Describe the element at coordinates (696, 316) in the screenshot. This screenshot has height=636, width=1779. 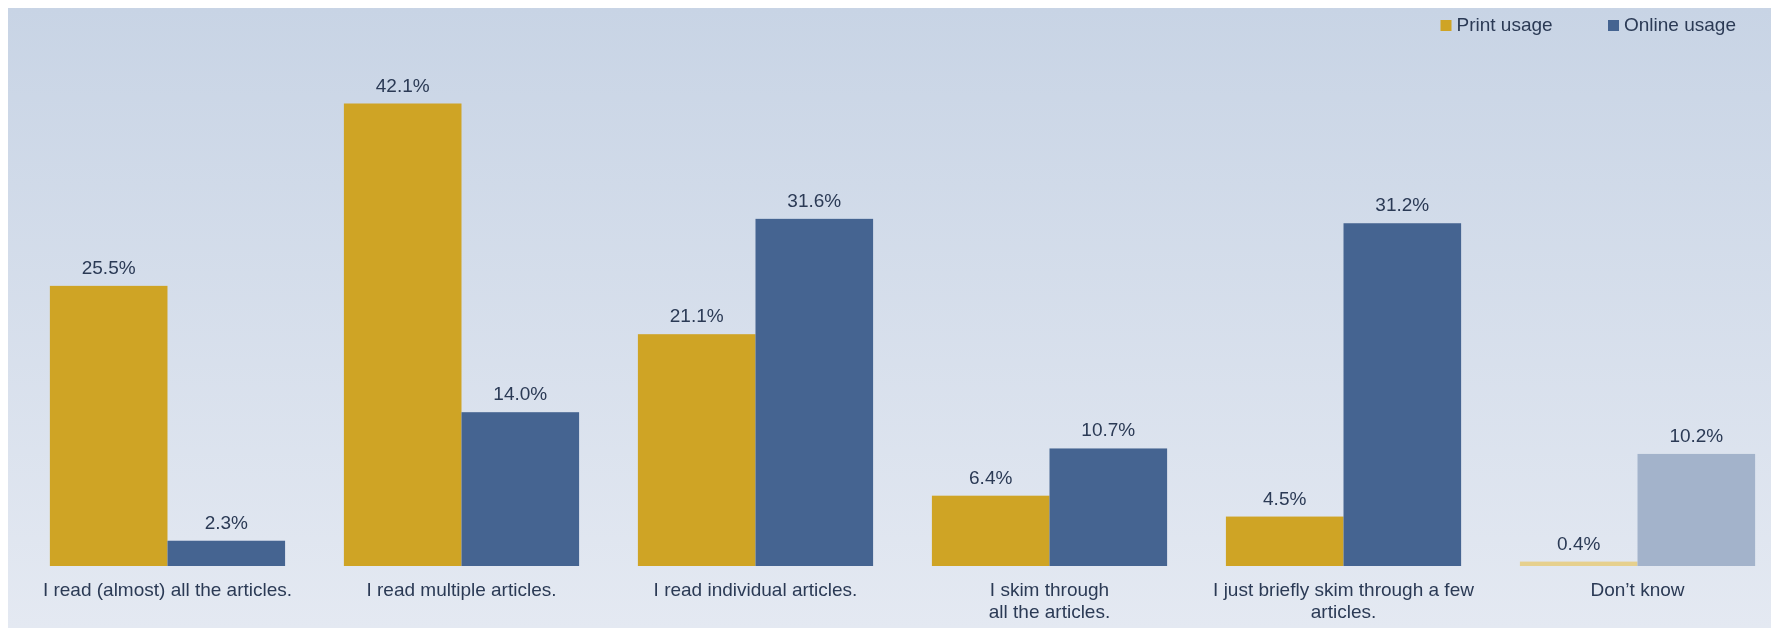
I see `data-label: 21.1%` at that location.